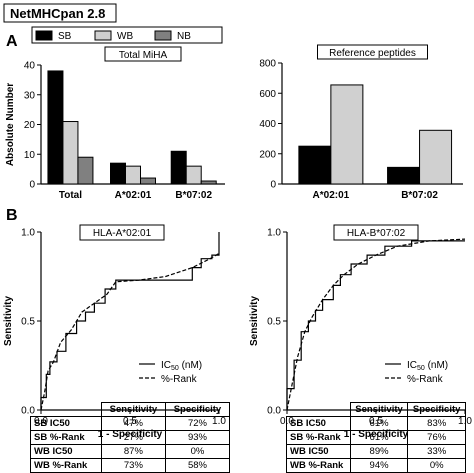 This screenshot has width=474, height=473. What do you see at coordinates (103, 35) in the screenshot?
I see `legend-swatch-wb` at bounding box center [103, 35].